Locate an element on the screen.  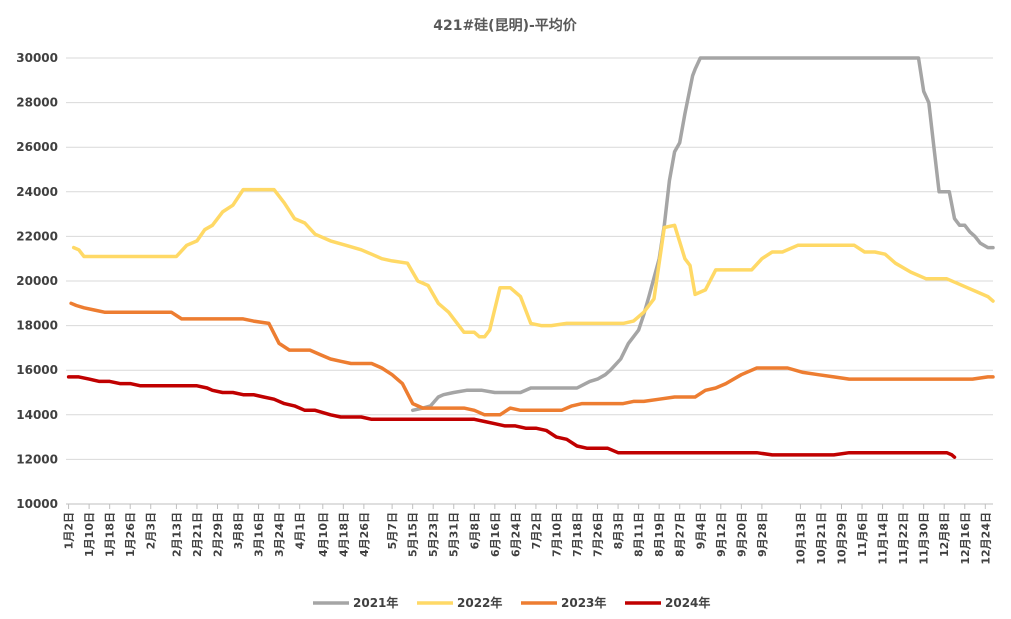
x-tick-label: 7月18日 is located at coordinates (577, 534).